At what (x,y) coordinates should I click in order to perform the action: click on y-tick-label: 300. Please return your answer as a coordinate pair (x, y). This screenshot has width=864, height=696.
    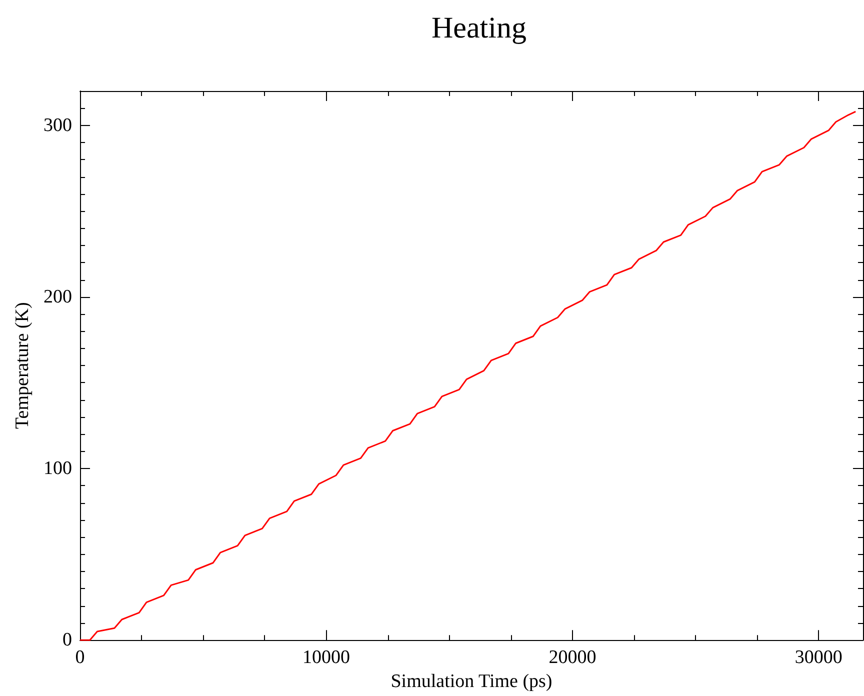
    Looking at the image, I should click on (58, 125).